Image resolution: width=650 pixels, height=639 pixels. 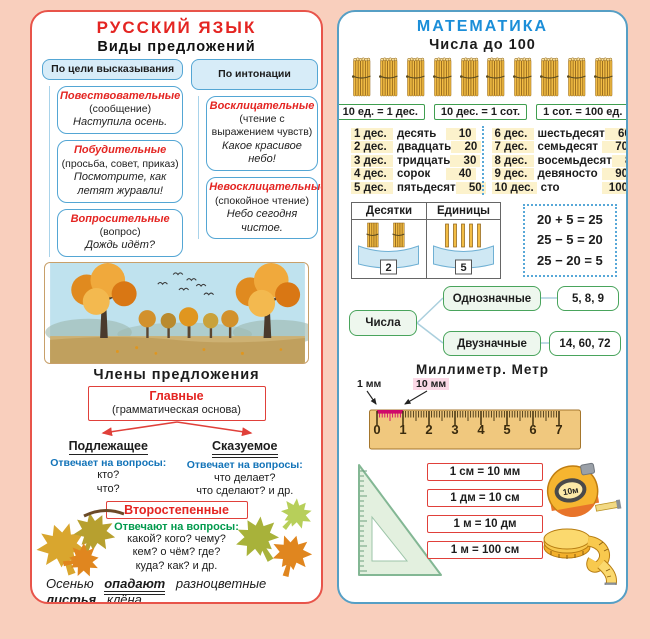 I want to click on tape-length-label: 10м, so click(x=570, y=491).